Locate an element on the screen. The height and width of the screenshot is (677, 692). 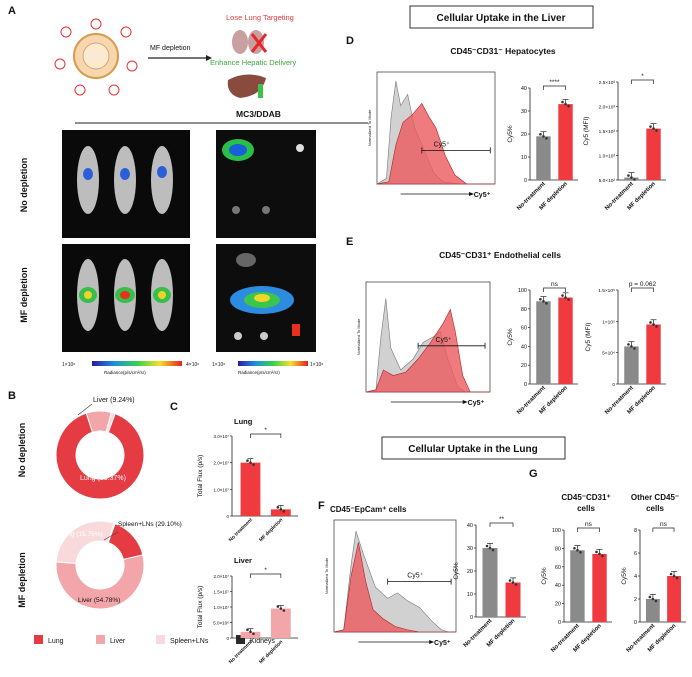
e-title: CD45⁻CD31⁺ Endothelial cells is located at coordinates (500, 255).